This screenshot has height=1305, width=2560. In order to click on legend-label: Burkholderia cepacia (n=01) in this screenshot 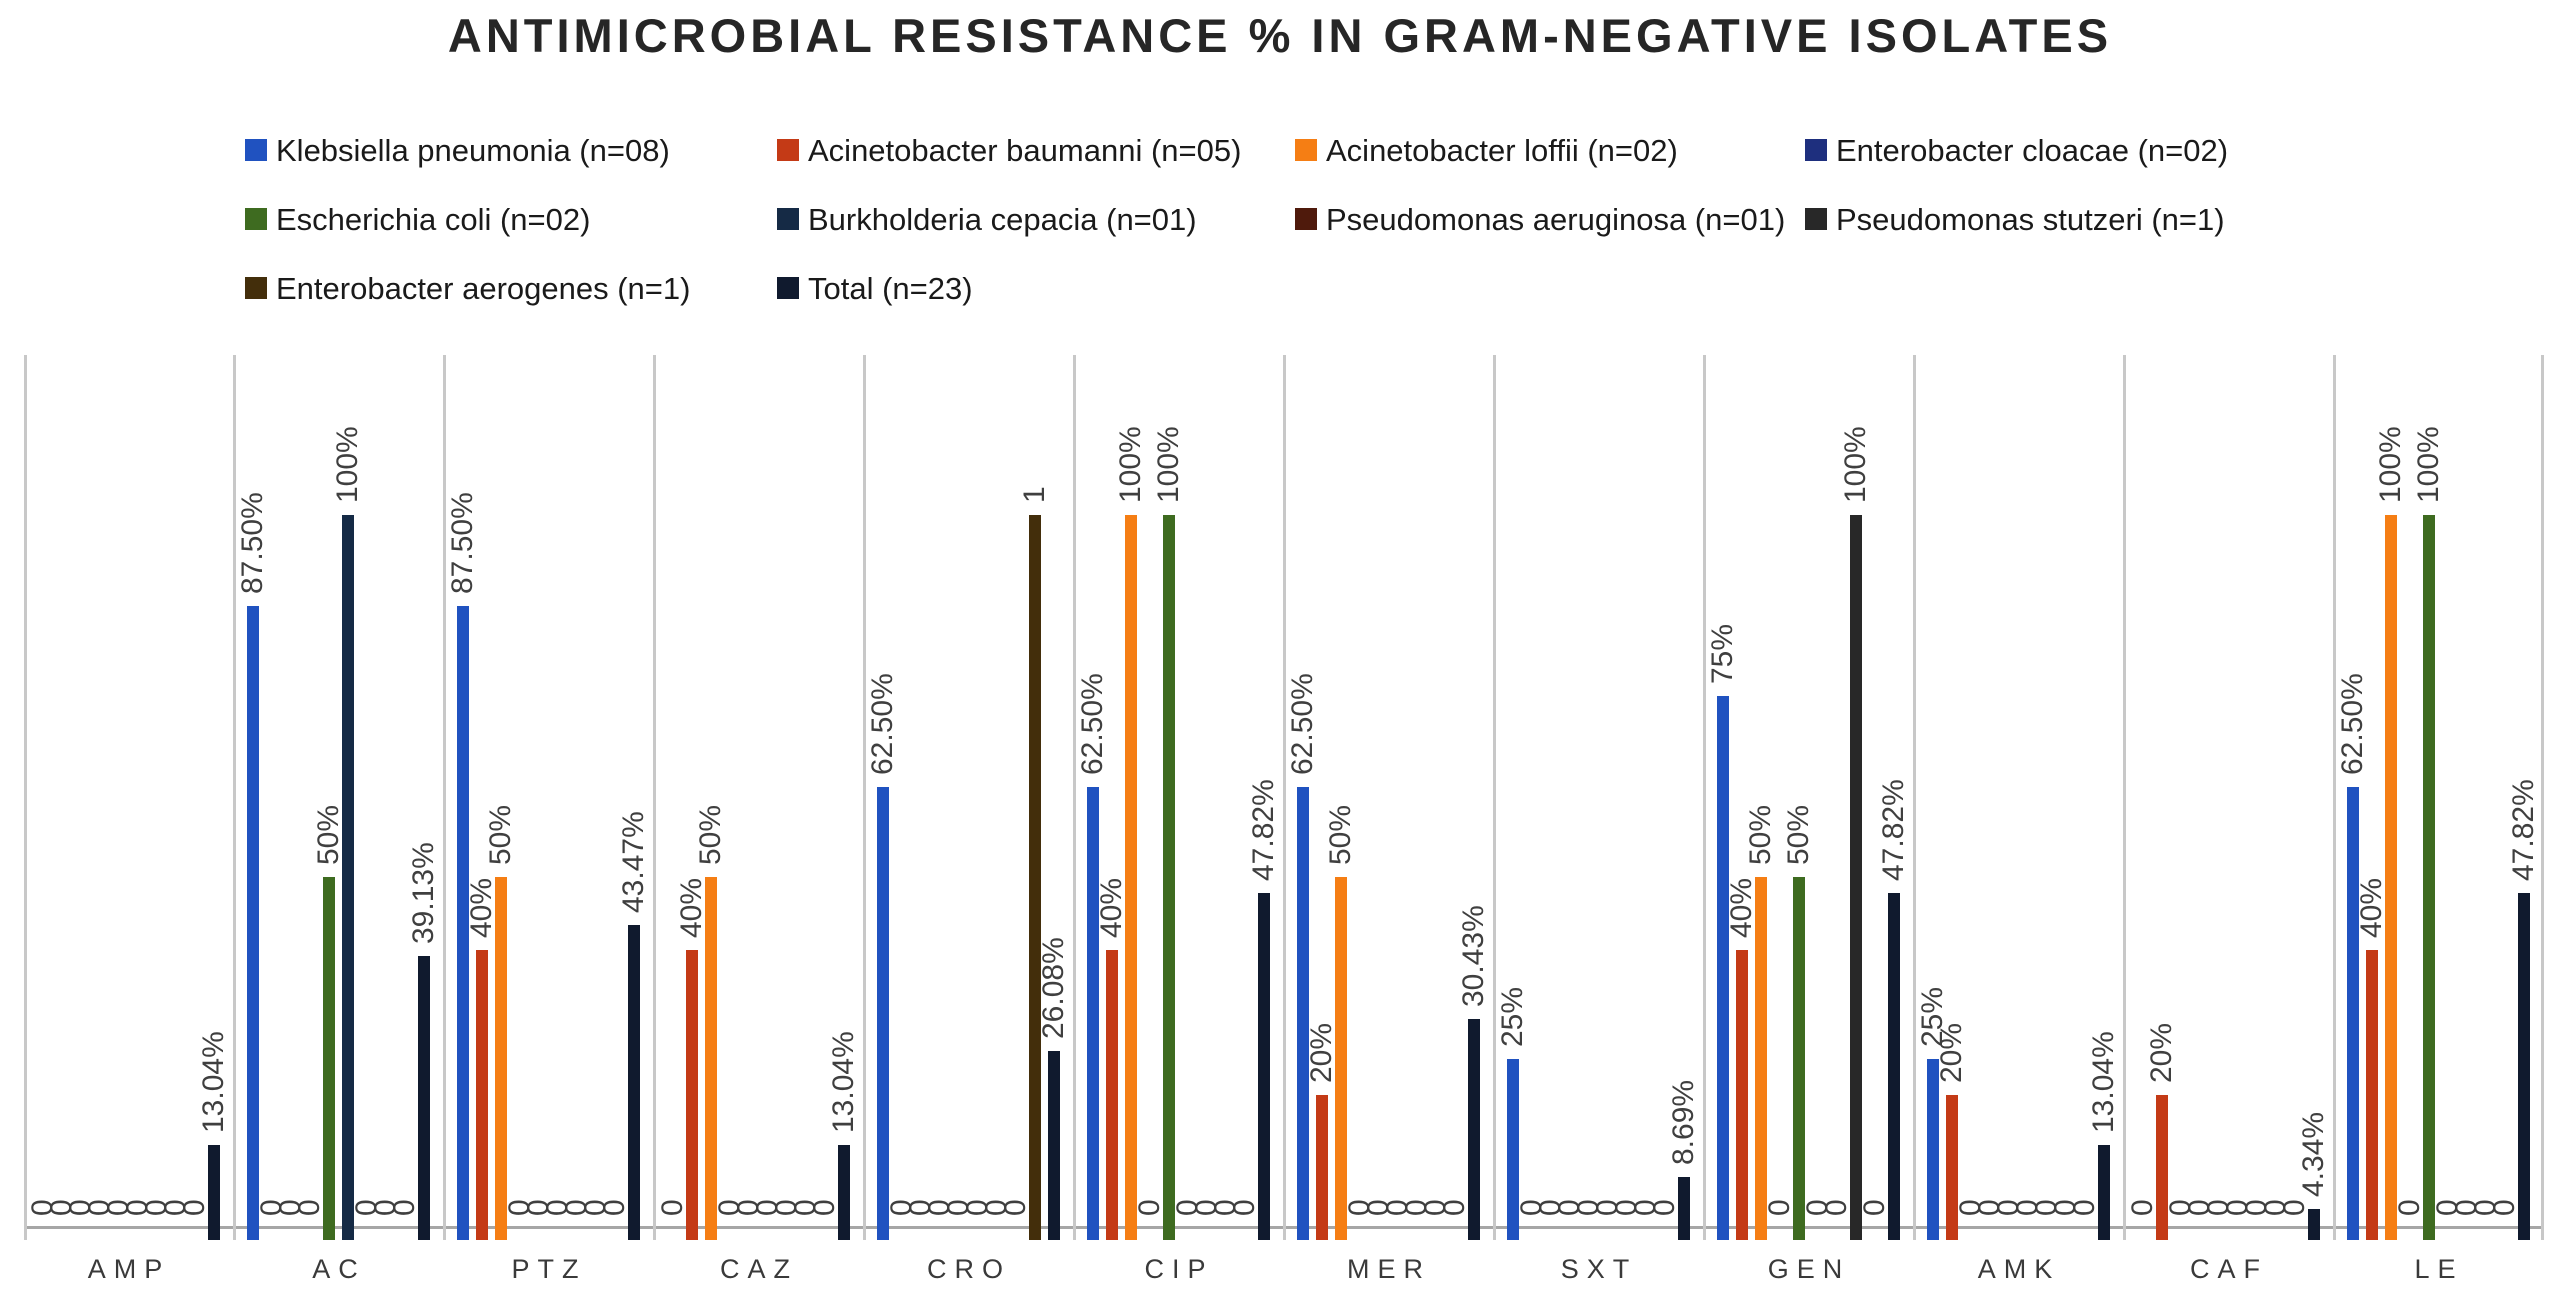, I will do `click(1002, 219)`.